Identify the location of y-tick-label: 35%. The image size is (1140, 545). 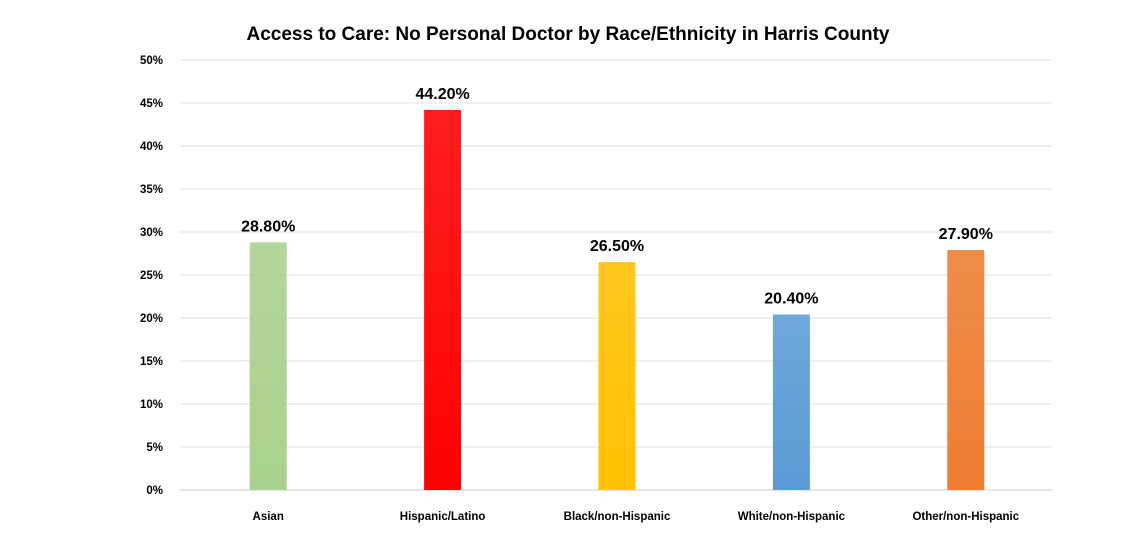
(151, 190).